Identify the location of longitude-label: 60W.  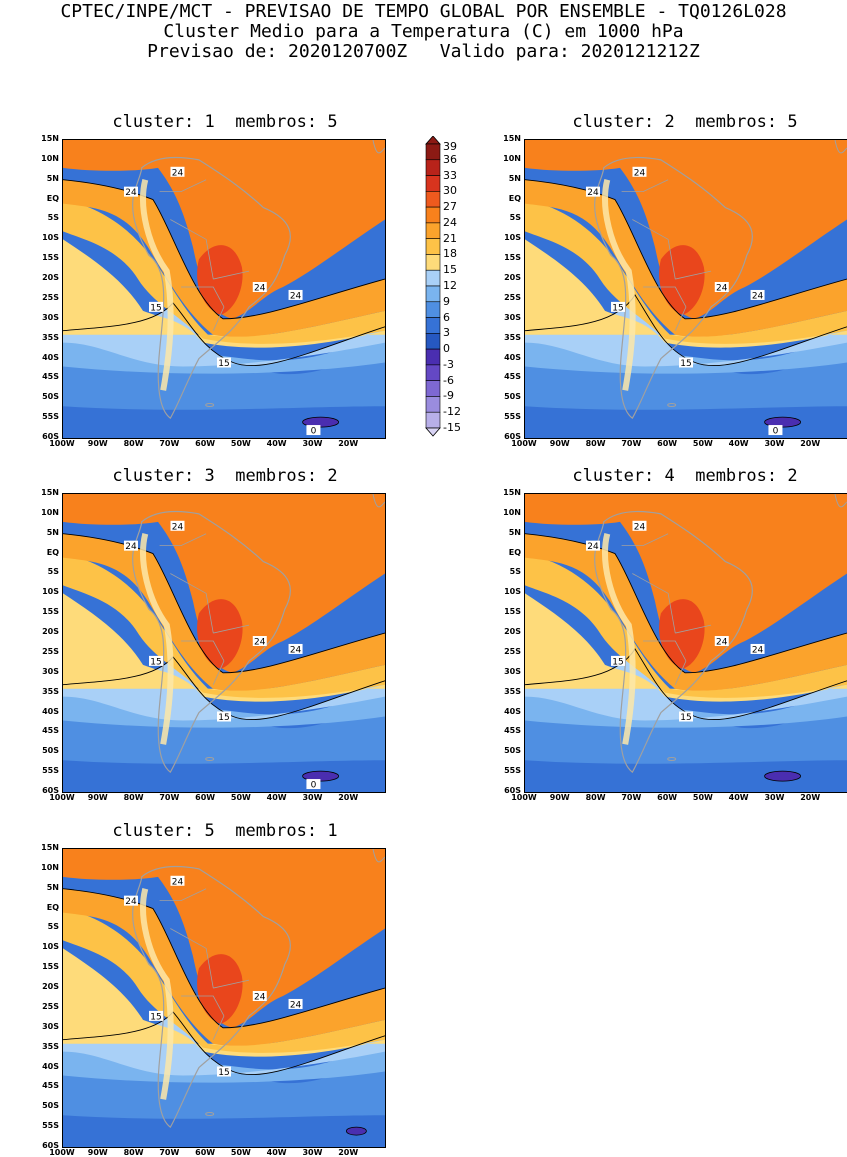
(205, 797).